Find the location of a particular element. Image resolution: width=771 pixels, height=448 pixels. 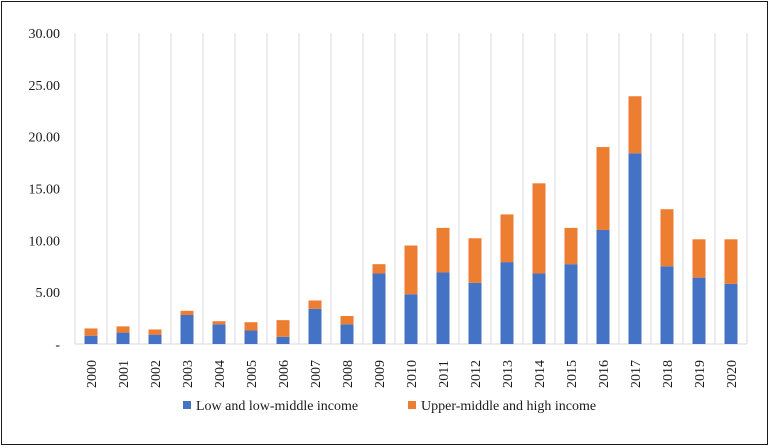

x-tick-label: 2010 is located at coordinates (412, 374).